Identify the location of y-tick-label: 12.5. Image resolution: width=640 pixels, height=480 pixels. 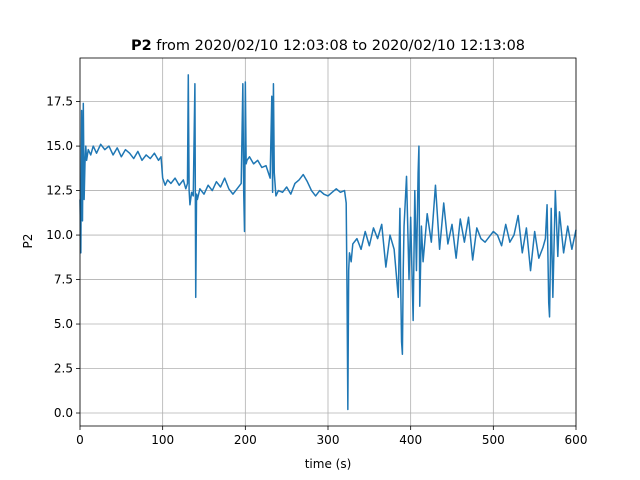
(59, 191).